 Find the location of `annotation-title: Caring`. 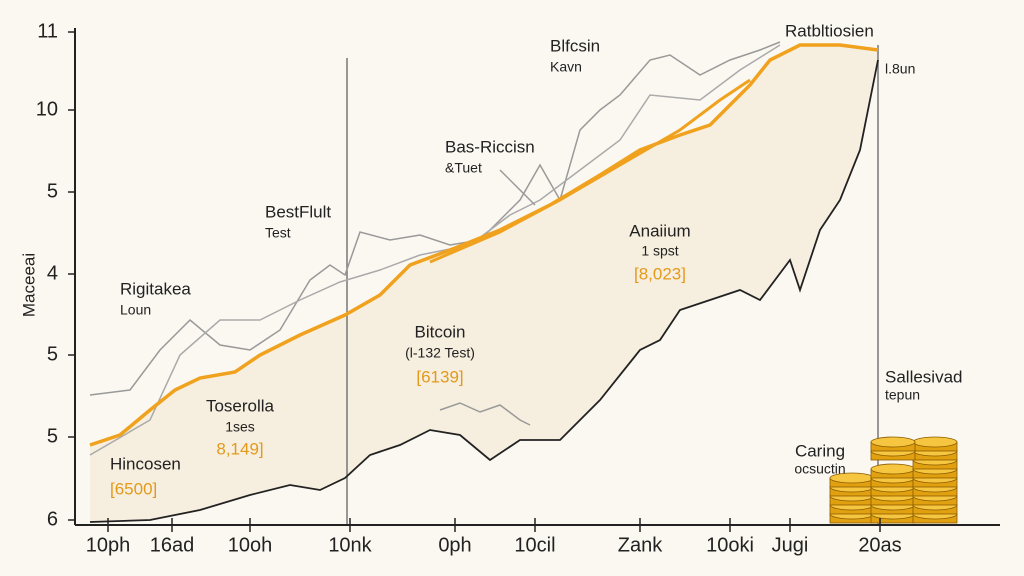

annotation-title: Caring is located at coordinates (820, 450).